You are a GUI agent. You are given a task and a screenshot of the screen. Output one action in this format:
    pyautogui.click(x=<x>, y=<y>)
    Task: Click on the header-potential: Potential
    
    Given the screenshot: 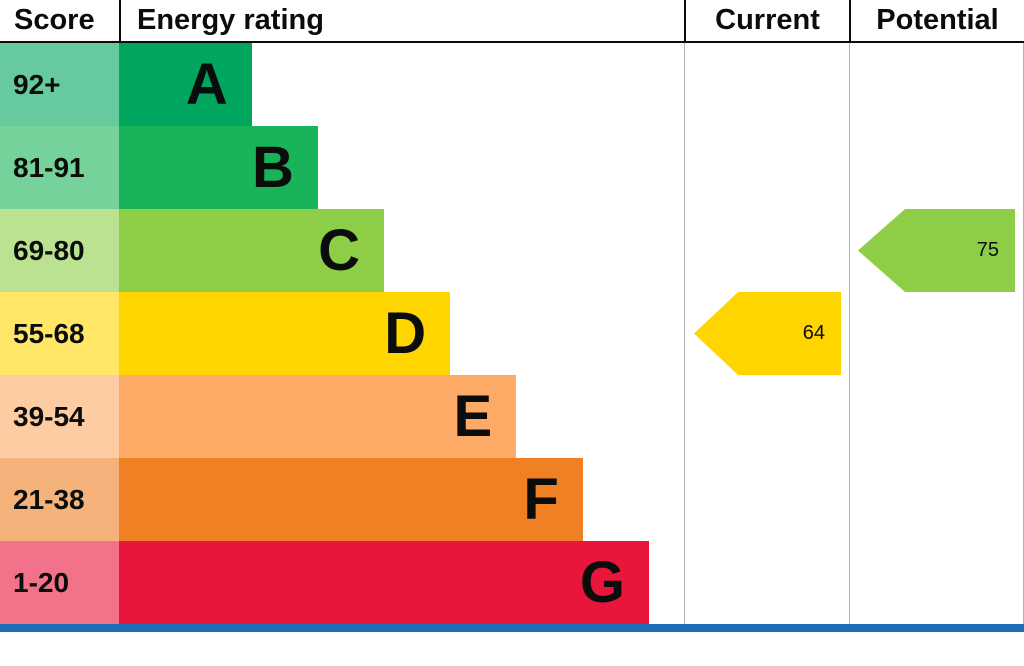 What is the action you would take?
    pyautogui.click(x=936, y=20)
    